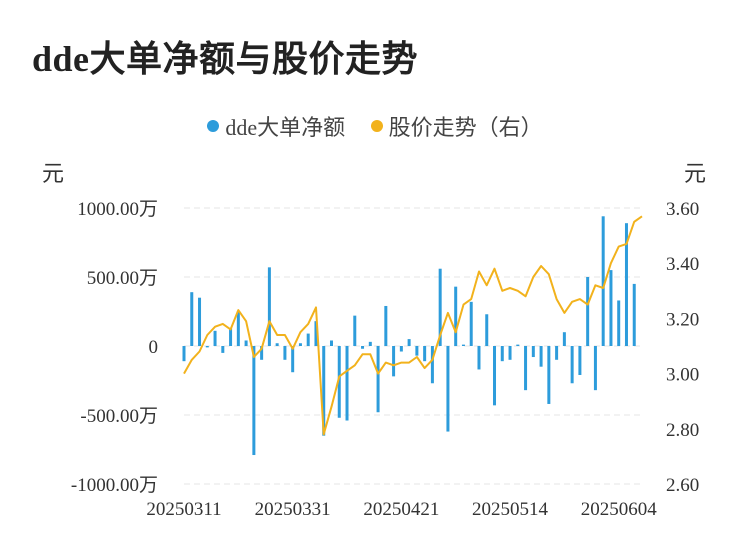 This screenshot has height=558, width=750. What do you see at coordinates (114, 485) in the screenshot?
I see `left-axis-tick-label: -1000.00万` at bounding box center [114, 485].